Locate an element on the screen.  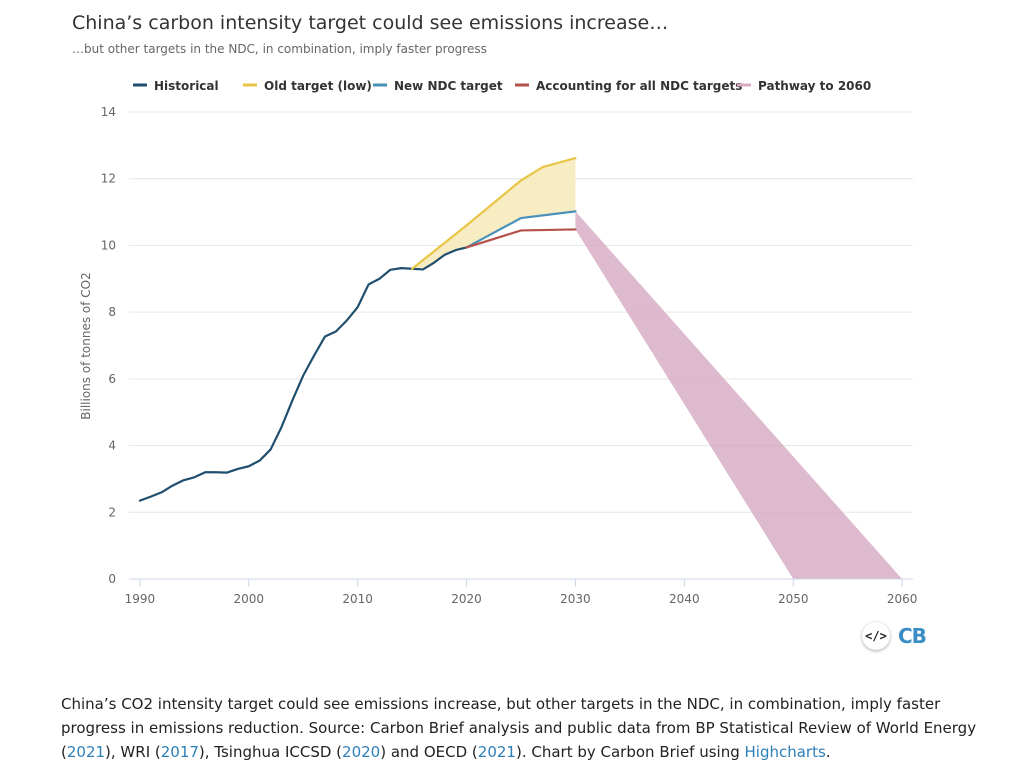
embed-code-icon: </> is located at coordinates (876, 636).